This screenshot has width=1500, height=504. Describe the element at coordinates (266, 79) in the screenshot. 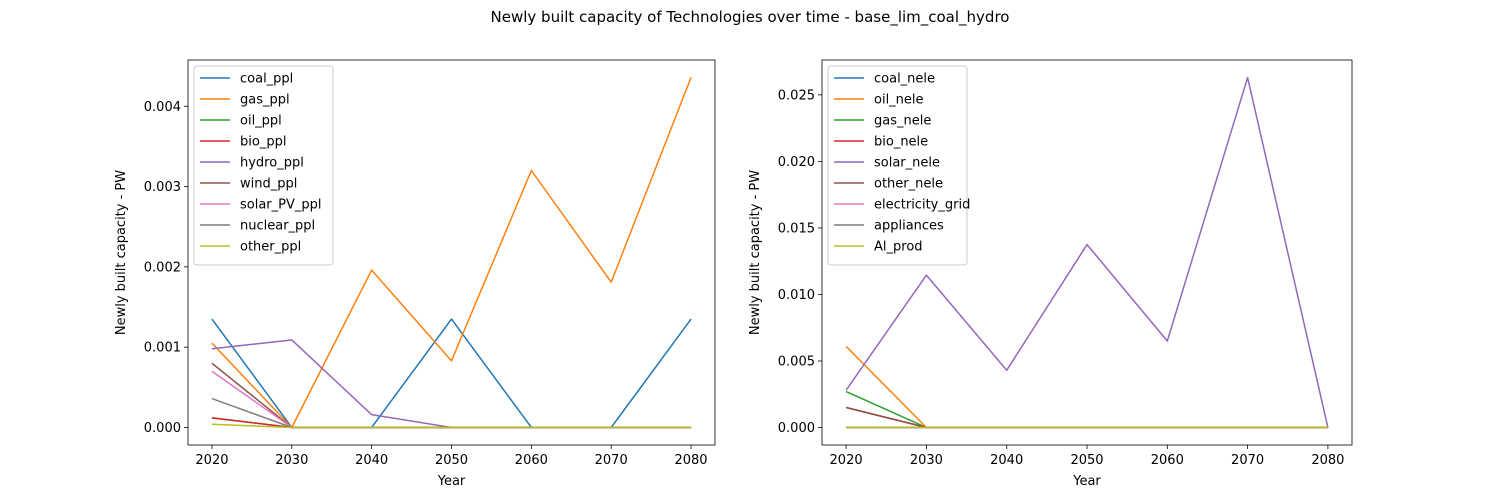

I see `left-legend-label-coal_ppl: coal_ppl` at that location.